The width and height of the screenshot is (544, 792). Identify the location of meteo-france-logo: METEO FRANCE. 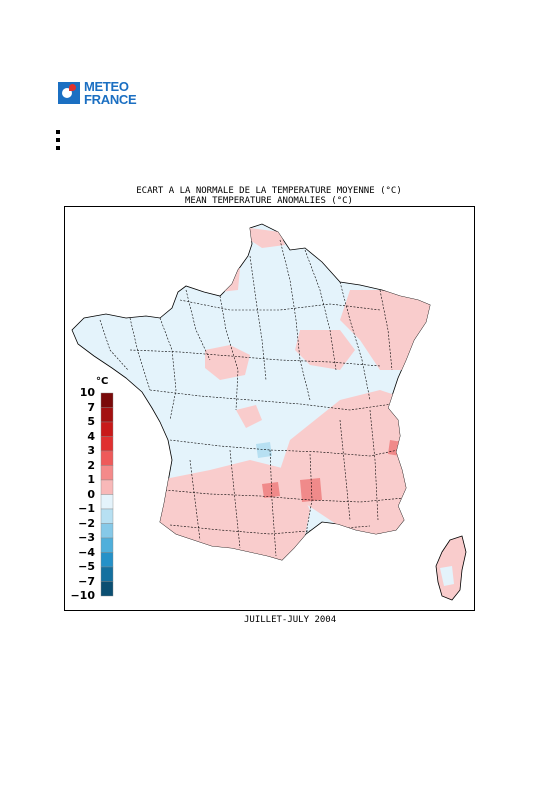
(100, 94).